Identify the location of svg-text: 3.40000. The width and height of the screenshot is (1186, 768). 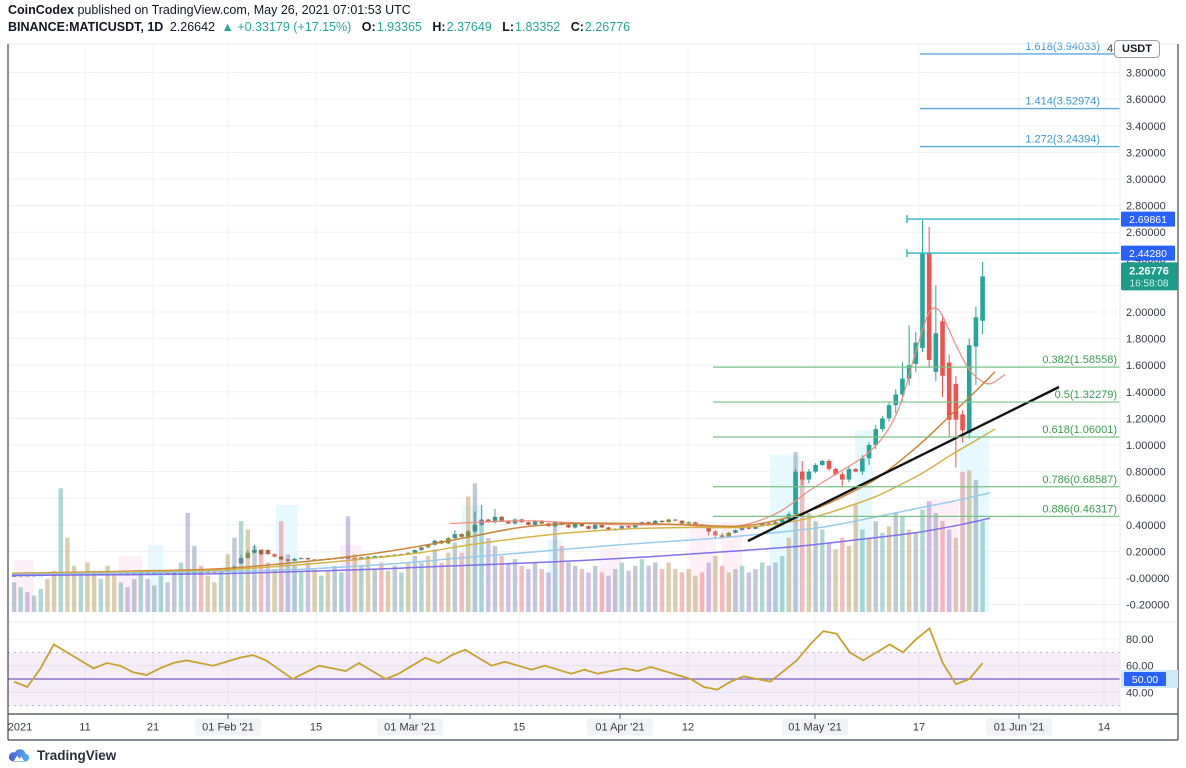
(1146, 127).